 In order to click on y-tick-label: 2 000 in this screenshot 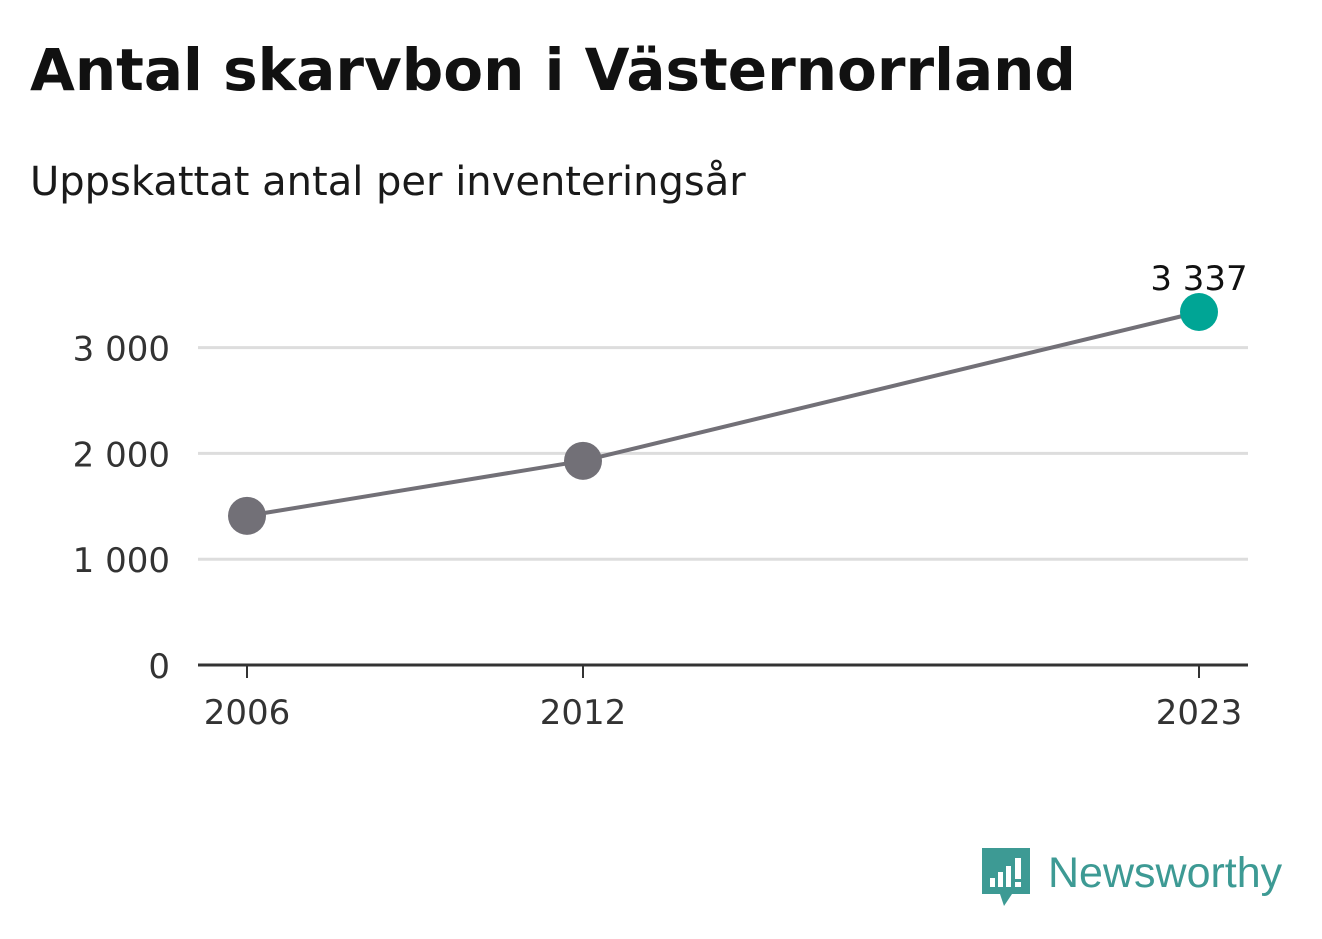, I will do `click(121, 455)`.